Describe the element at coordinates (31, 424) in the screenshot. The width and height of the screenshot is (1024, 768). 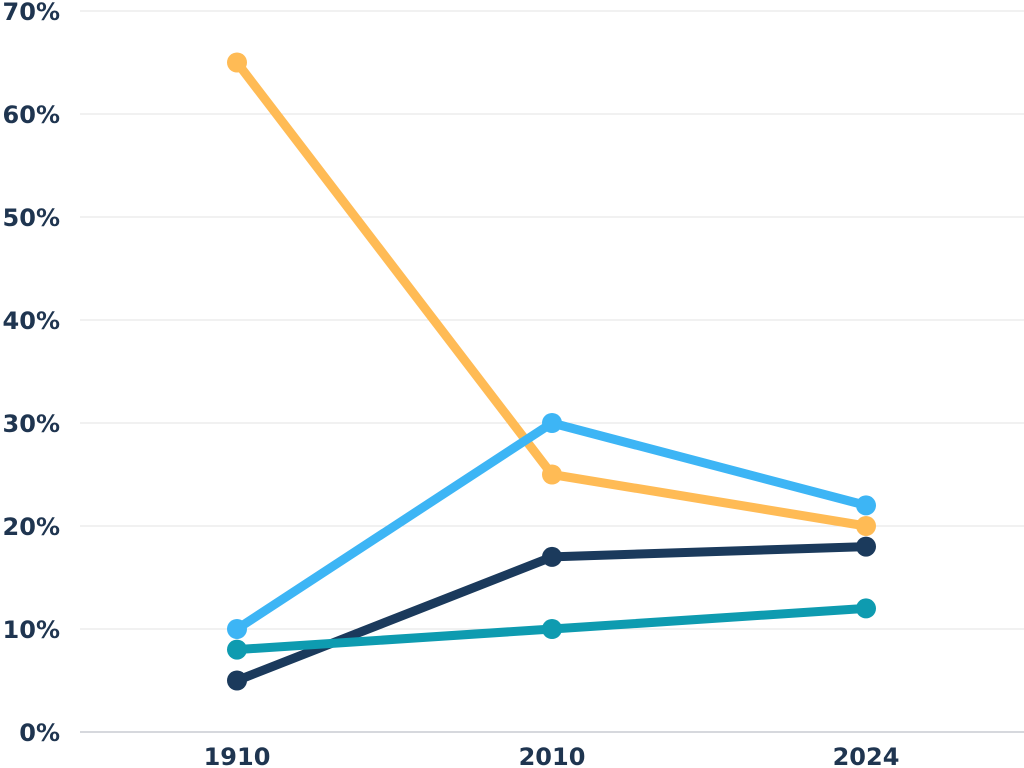
I see `y-tick-label: 30%` at that location.